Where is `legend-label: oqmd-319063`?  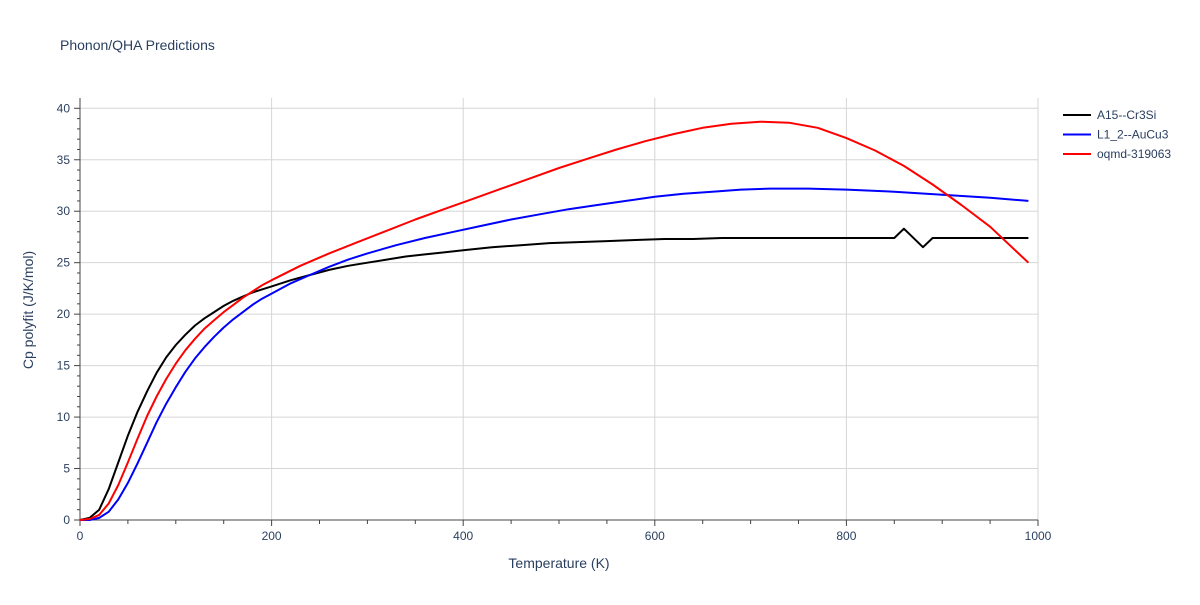
legend-label: oqmd-319063 is located at coordinates (1134, 154).